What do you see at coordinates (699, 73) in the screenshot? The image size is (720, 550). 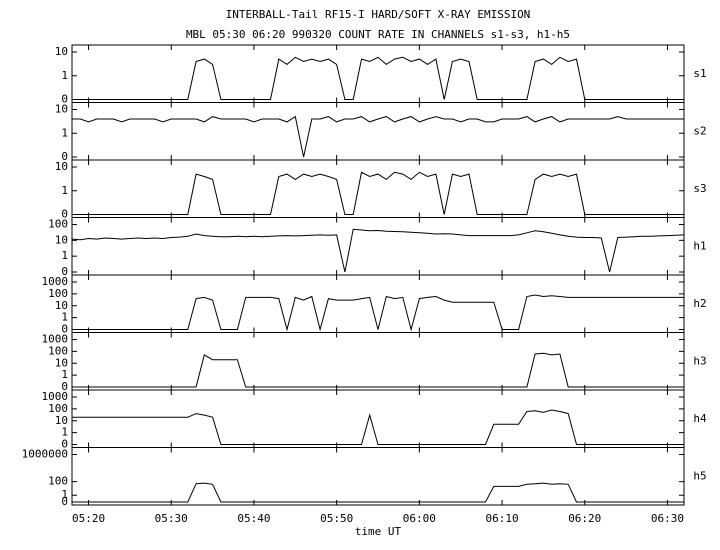 I see `series-label: s1` at bounding box center [699, 73].